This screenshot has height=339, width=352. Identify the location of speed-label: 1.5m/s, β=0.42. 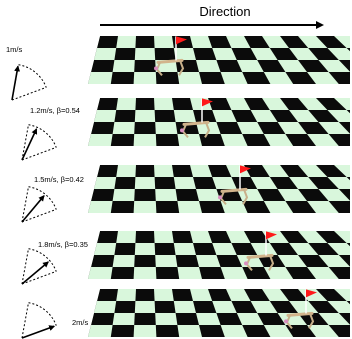
(59, 179).